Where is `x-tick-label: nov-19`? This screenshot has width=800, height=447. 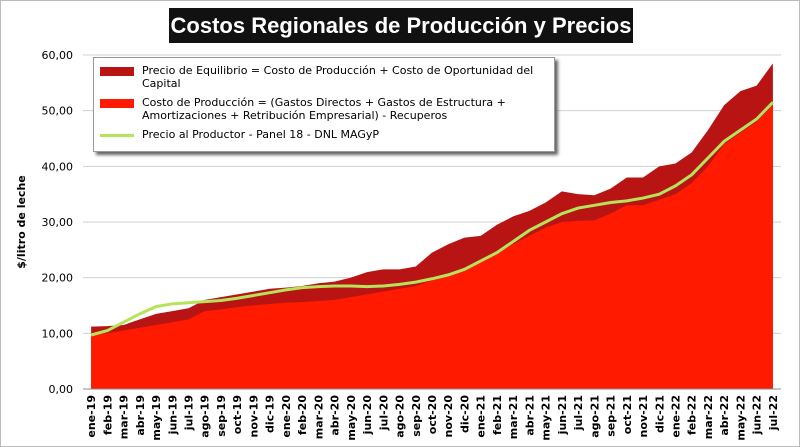 x-tick-label: nov-19 is located at coordinates (253, 416).